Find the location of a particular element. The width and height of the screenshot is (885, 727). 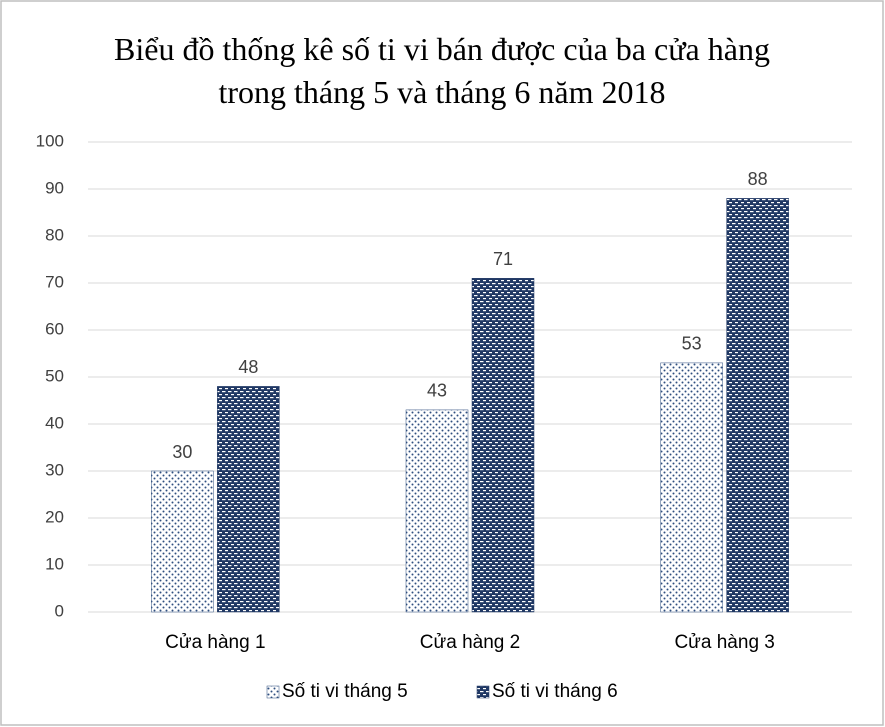

data-label: 48 is located at coordinates (248, 367).